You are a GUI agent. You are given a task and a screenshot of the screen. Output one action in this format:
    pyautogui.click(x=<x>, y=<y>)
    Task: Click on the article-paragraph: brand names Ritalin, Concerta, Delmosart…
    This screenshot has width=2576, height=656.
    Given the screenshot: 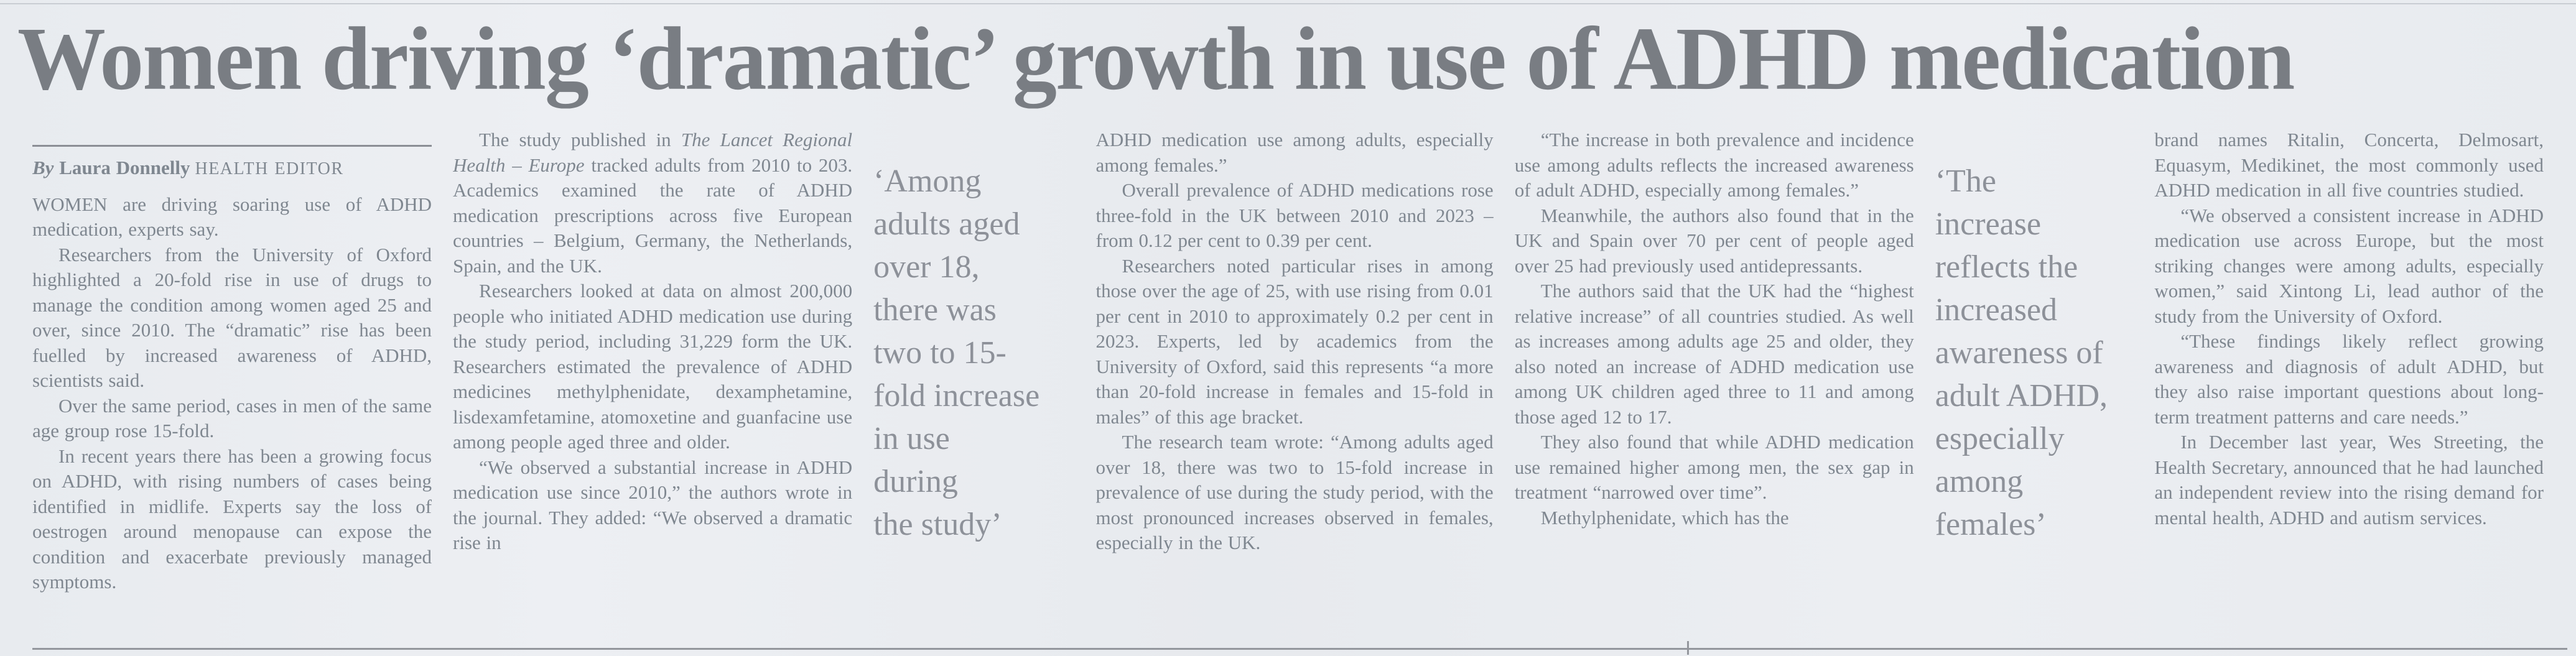 What is the action you would take?
    pyautogui.click(x=2349, y=165)
    